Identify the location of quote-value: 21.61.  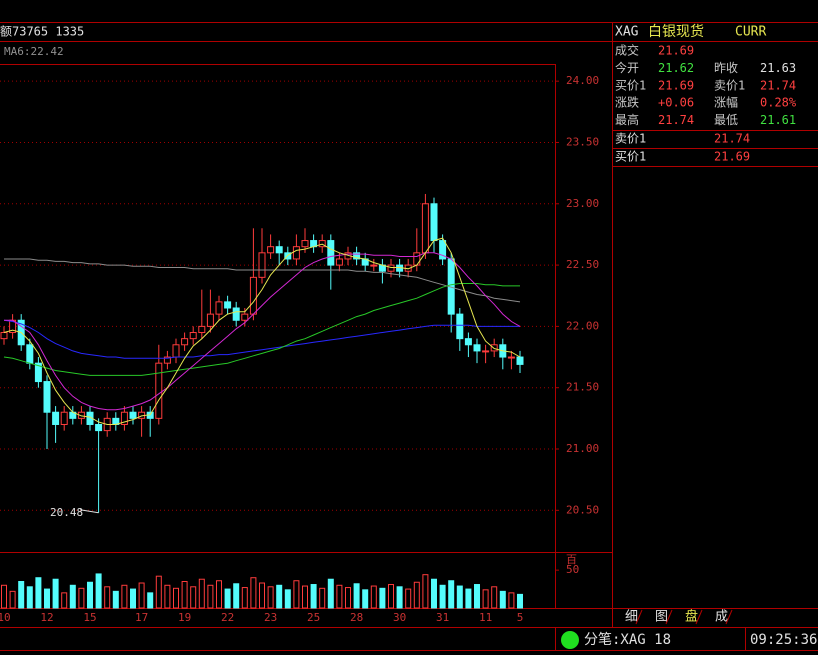
(778, 120).